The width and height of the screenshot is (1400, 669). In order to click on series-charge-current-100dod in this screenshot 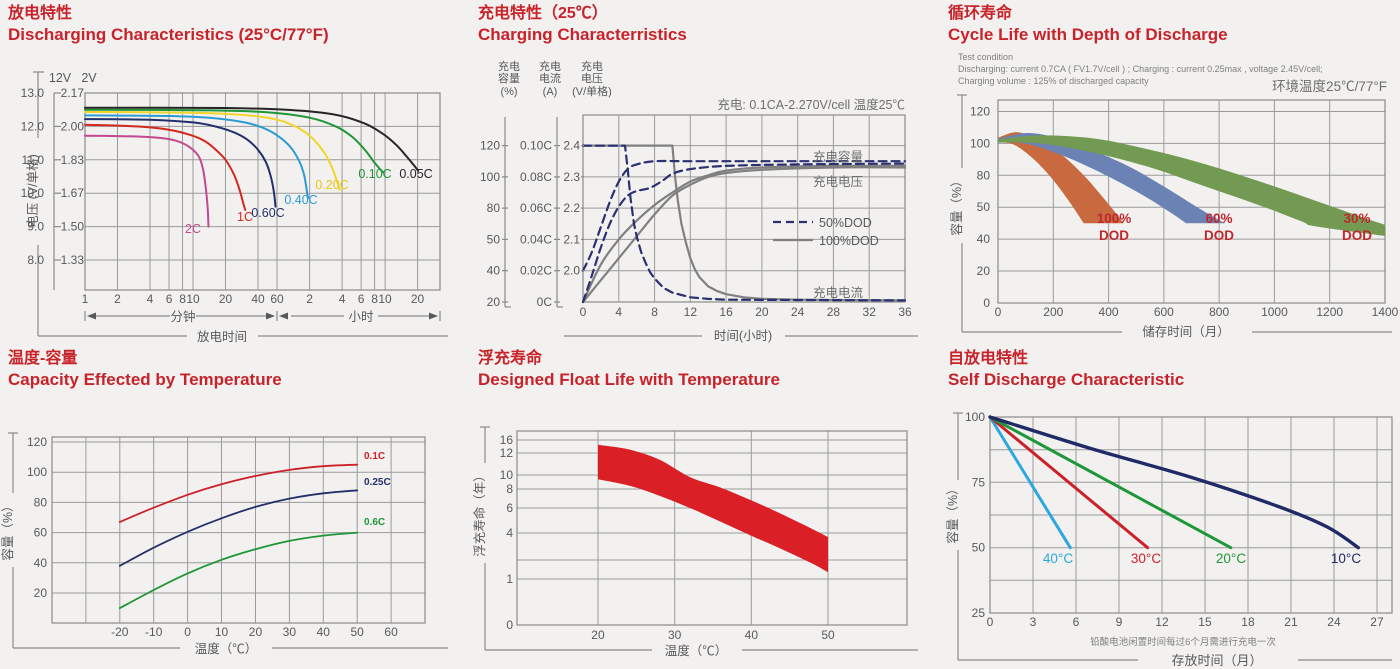, I will do `click(744, 223)`.